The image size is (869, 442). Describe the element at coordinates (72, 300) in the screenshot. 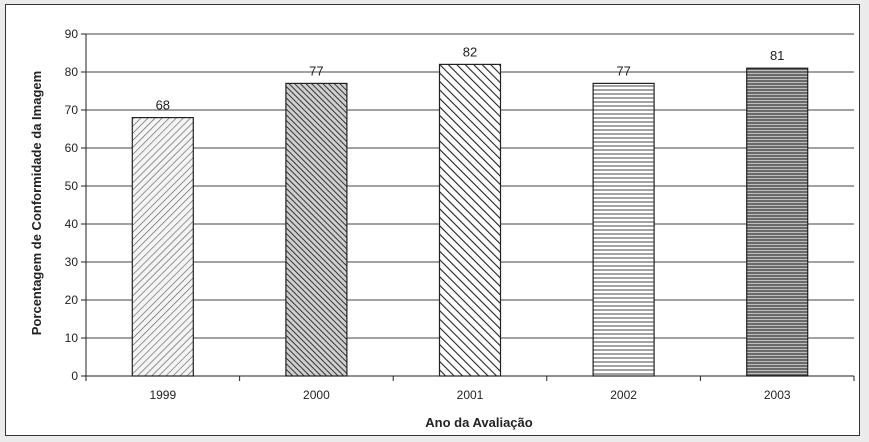

I see `y-tick-label: 20` at that location.